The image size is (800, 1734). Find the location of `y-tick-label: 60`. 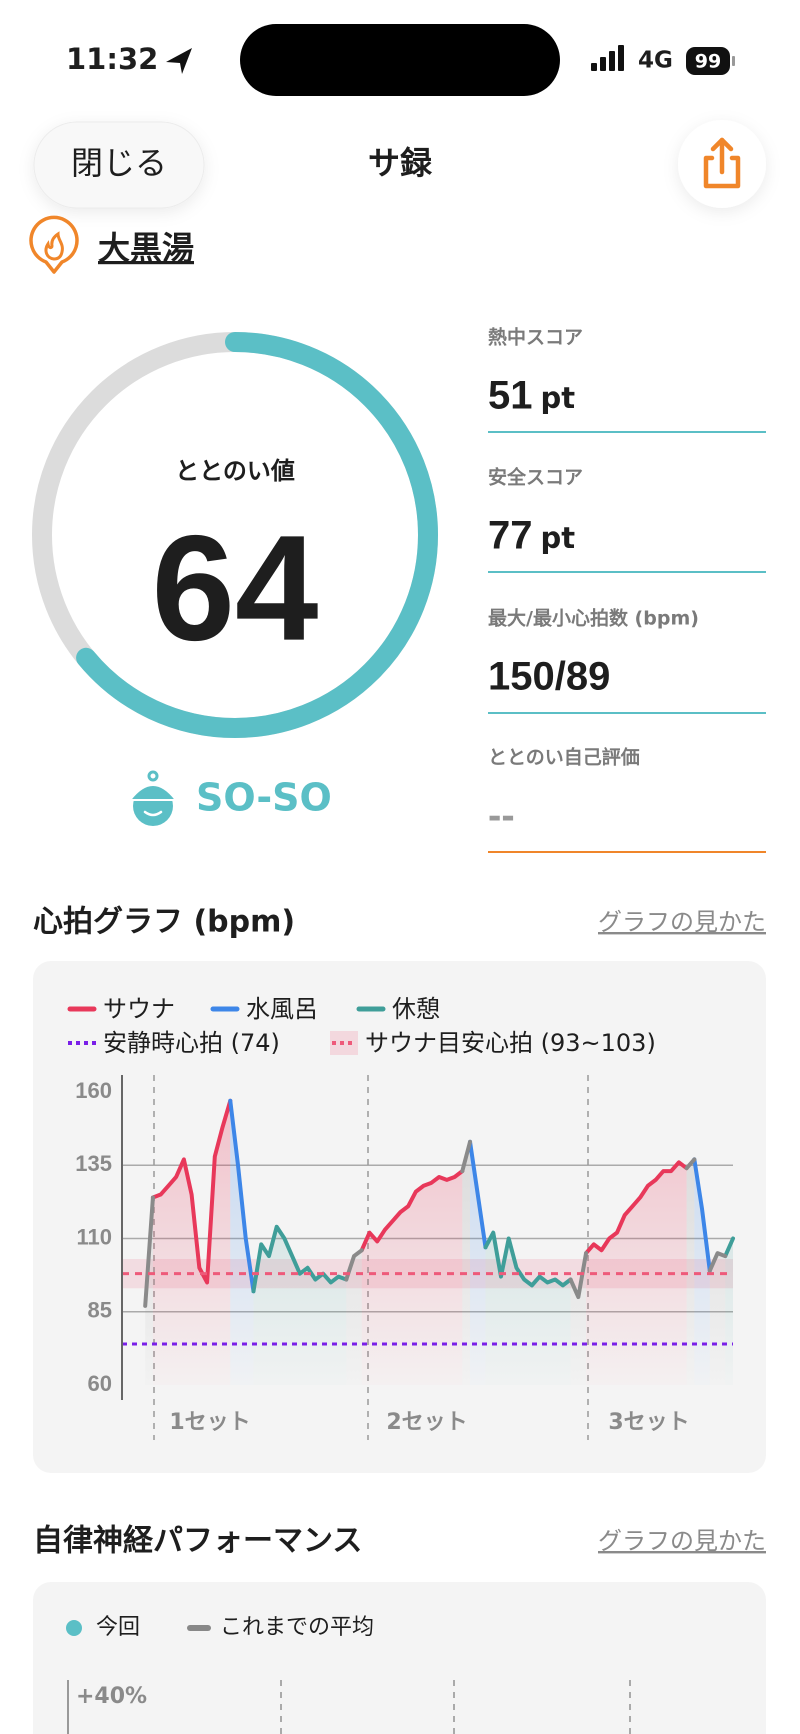

y-tick-label: 60 is located at coordinates (100, 1383).